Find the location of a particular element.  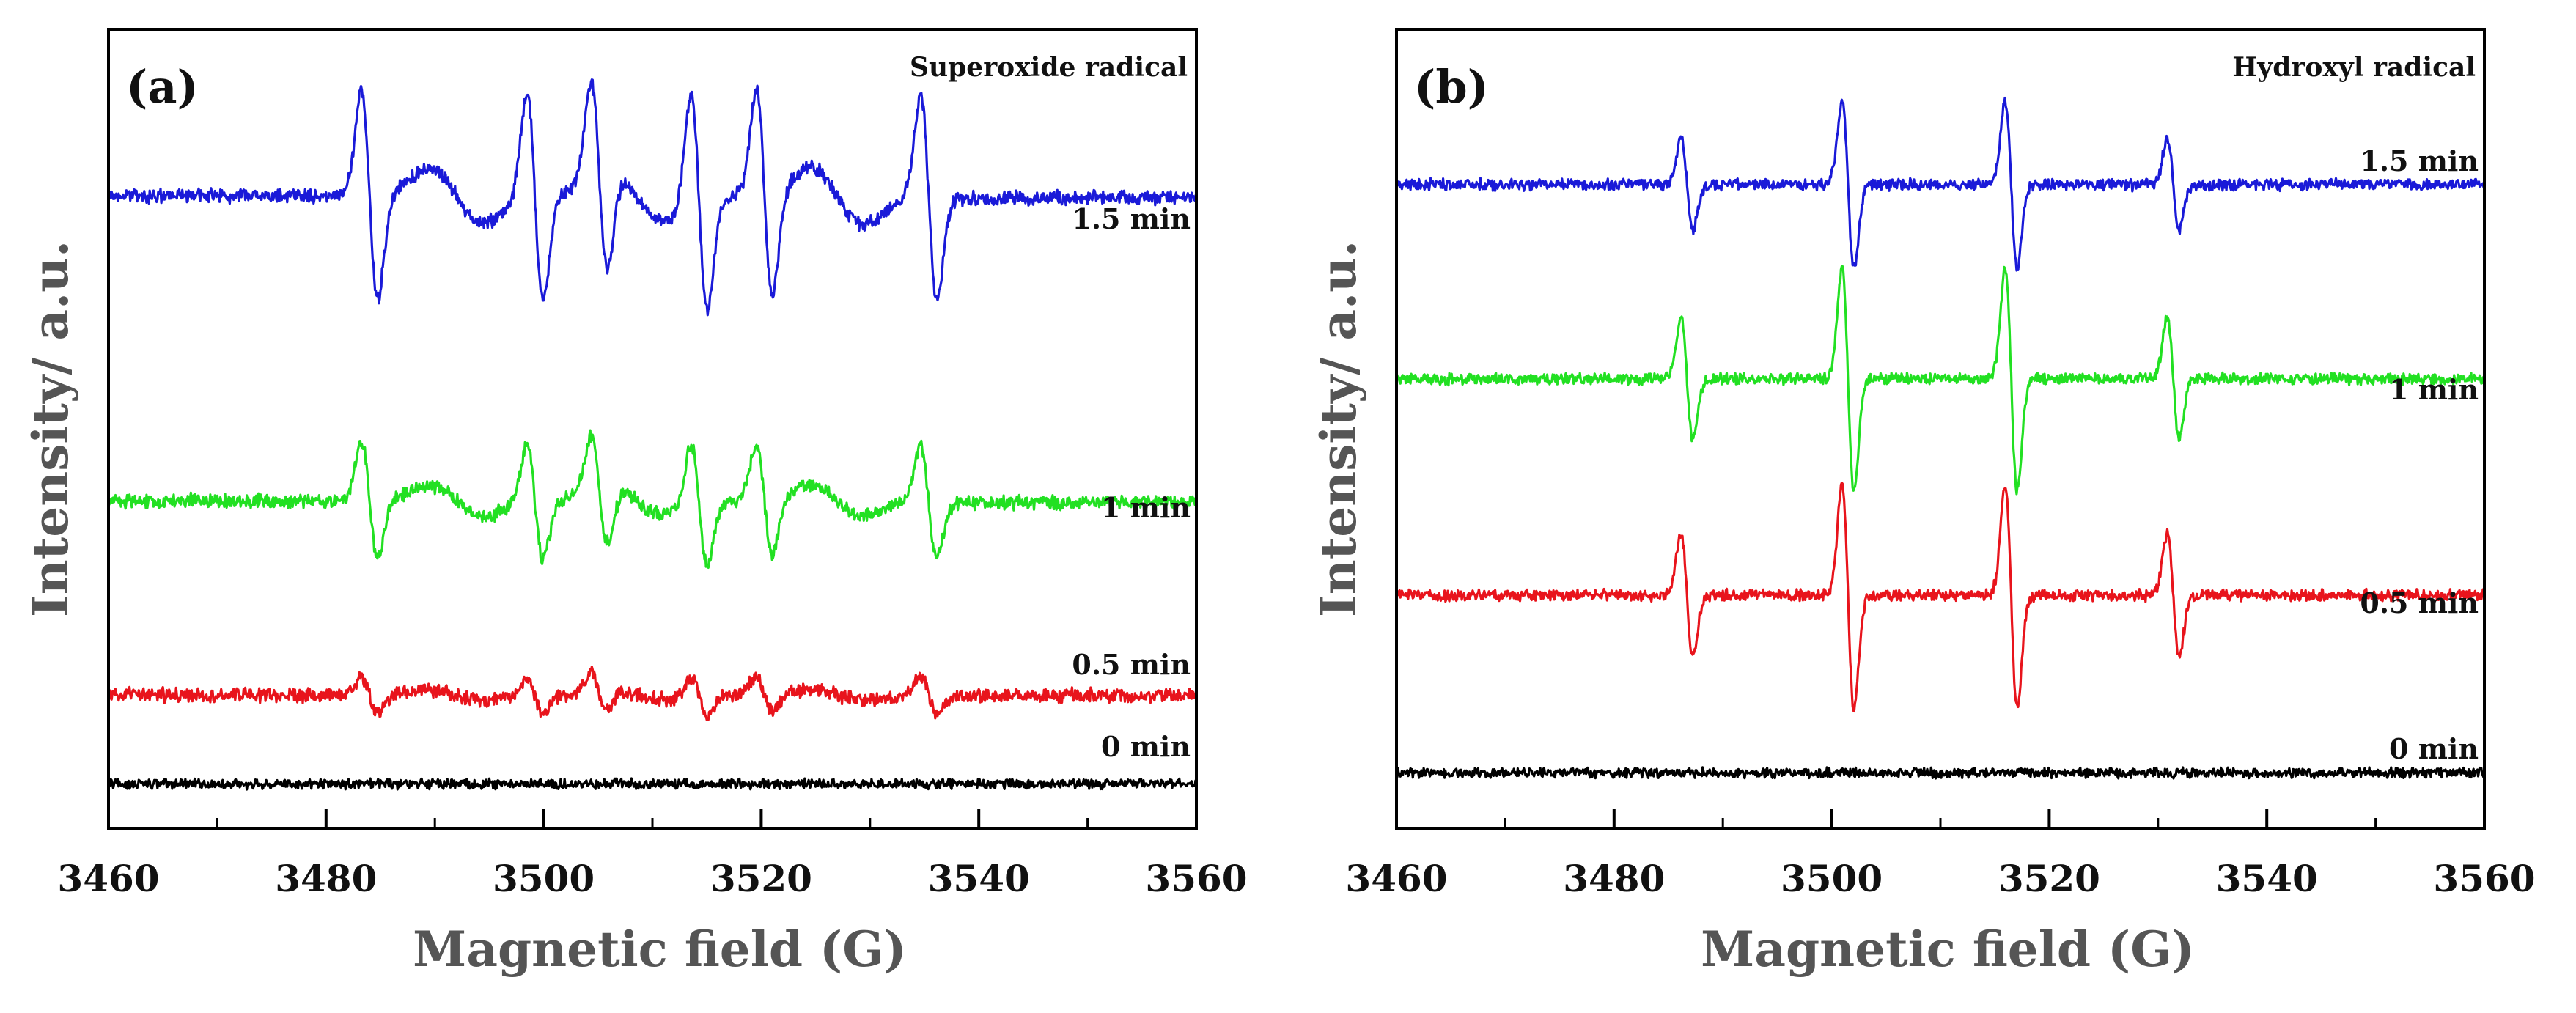

panel-label: (a) is located at coordinates (162, 87).